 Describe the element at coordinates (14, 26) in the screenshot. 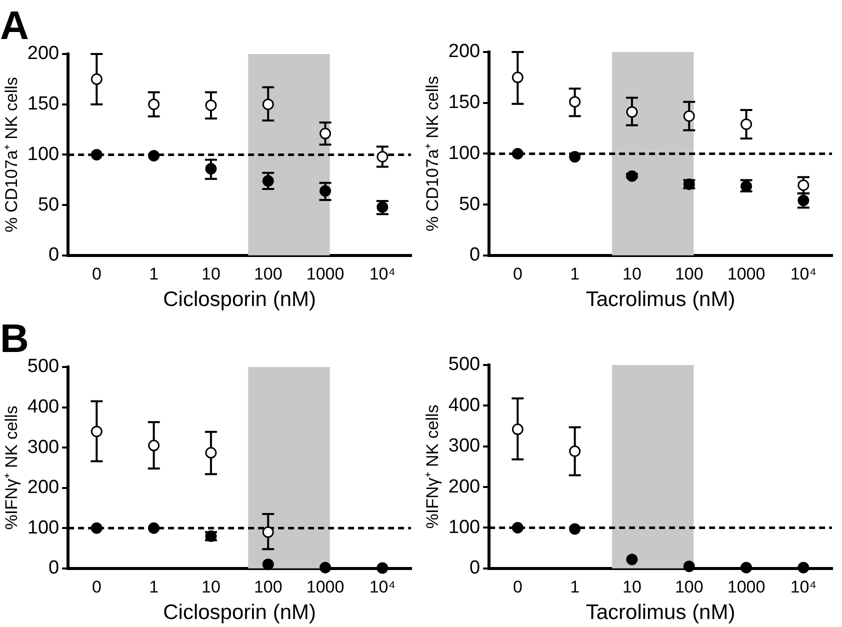

I see `chart-title: A` at that location.